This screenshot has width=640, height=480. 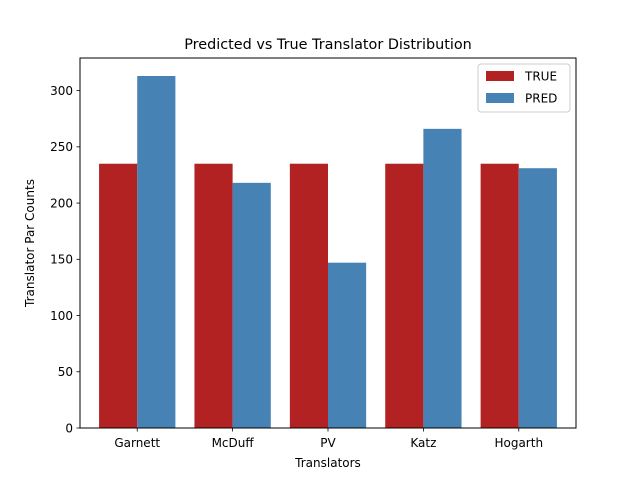 I want to click on legend-label-true: TRUE, so click(x=540, y=77).